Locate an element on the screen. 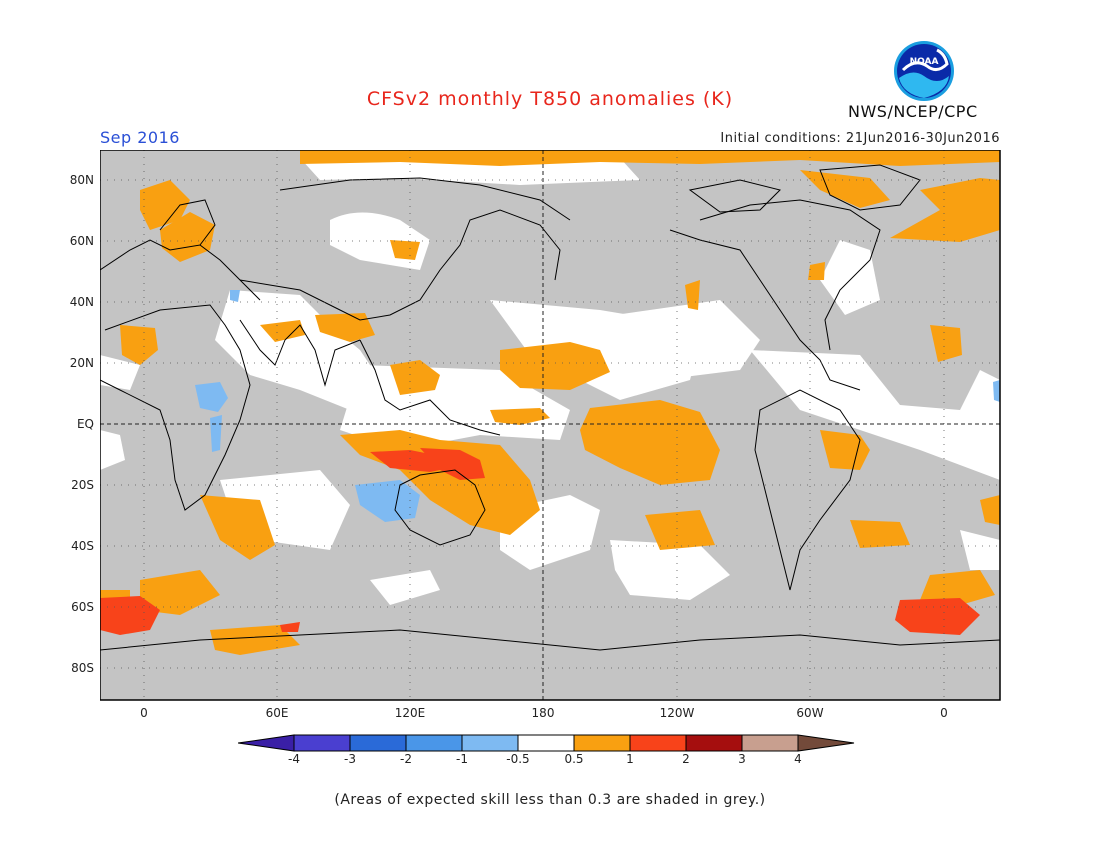 This screenshot has height=850, width=1100. colorbar-tick-label: 0.5 is located at coordinates (574, 759).